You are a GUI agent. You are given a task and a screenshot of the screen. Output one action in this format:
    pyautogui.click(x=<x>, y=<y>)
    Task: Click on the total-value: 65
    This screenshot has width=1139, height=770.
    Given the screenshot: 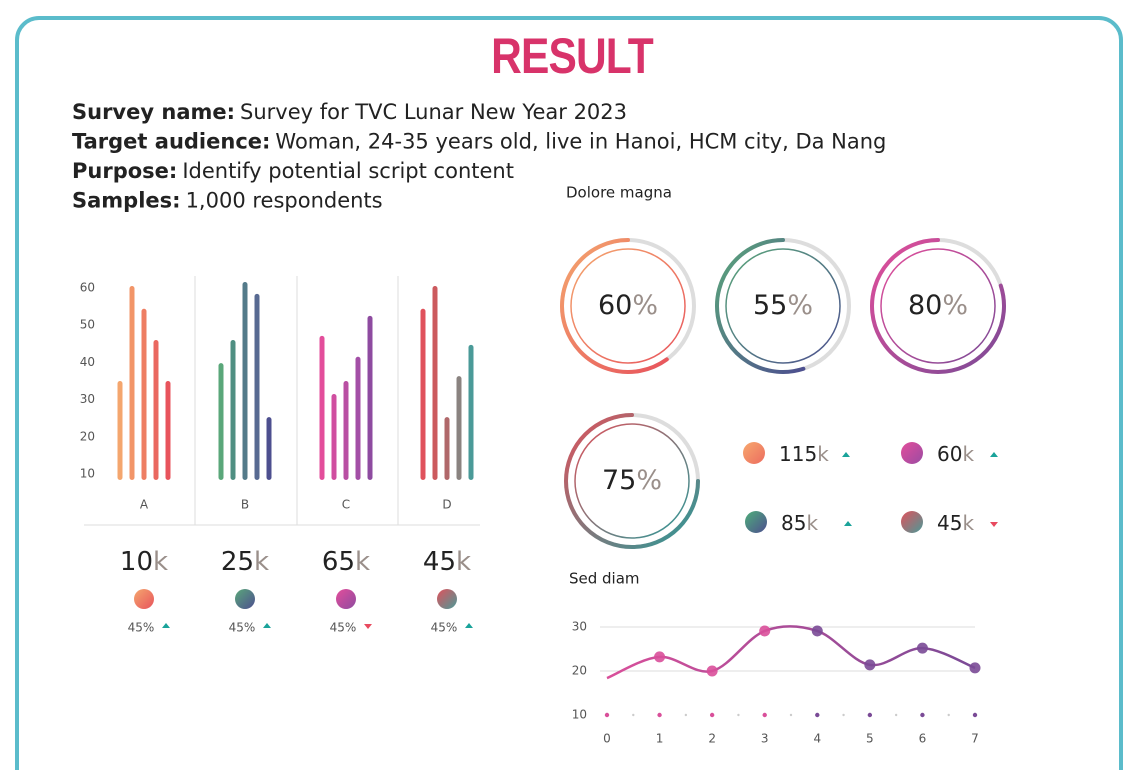 What is the action you would take?
    pyautogui.click(x=338, y=562)
    